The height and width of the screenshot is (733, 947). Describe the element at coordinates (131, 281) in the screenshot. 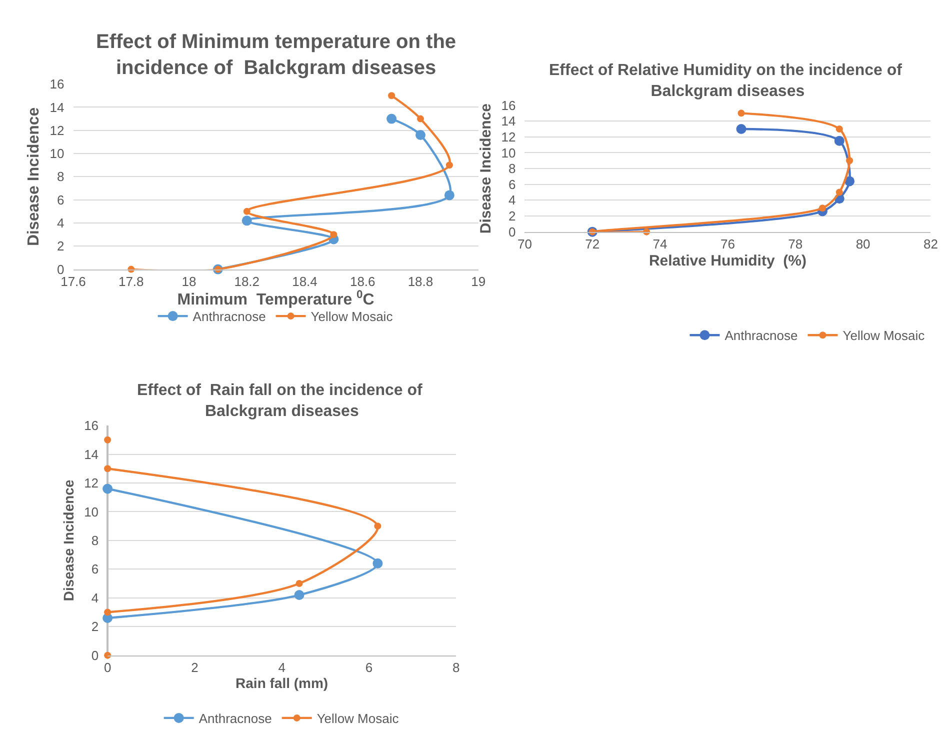

I see `x-tick-label: 17.8` at that location.